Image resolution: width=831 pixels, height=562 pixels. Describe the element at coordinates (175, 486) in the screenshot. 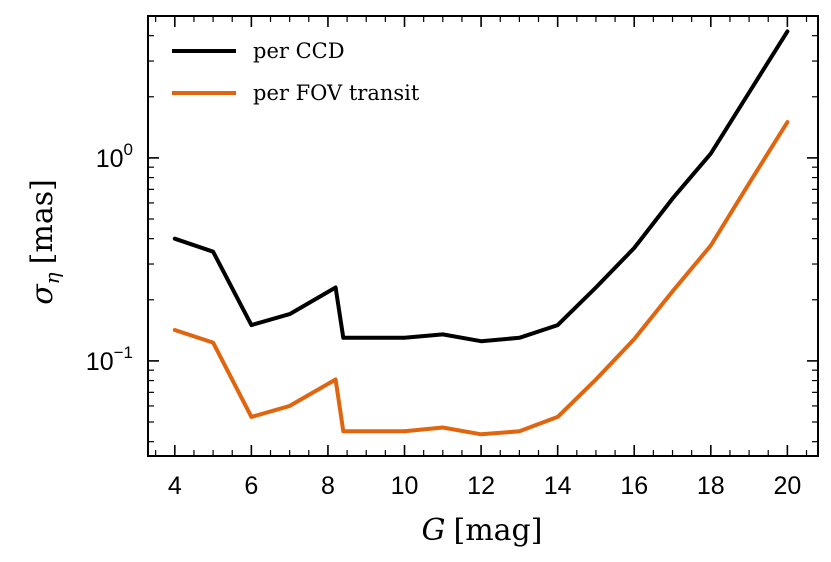

I see `x-tick-label: 4` at that location.